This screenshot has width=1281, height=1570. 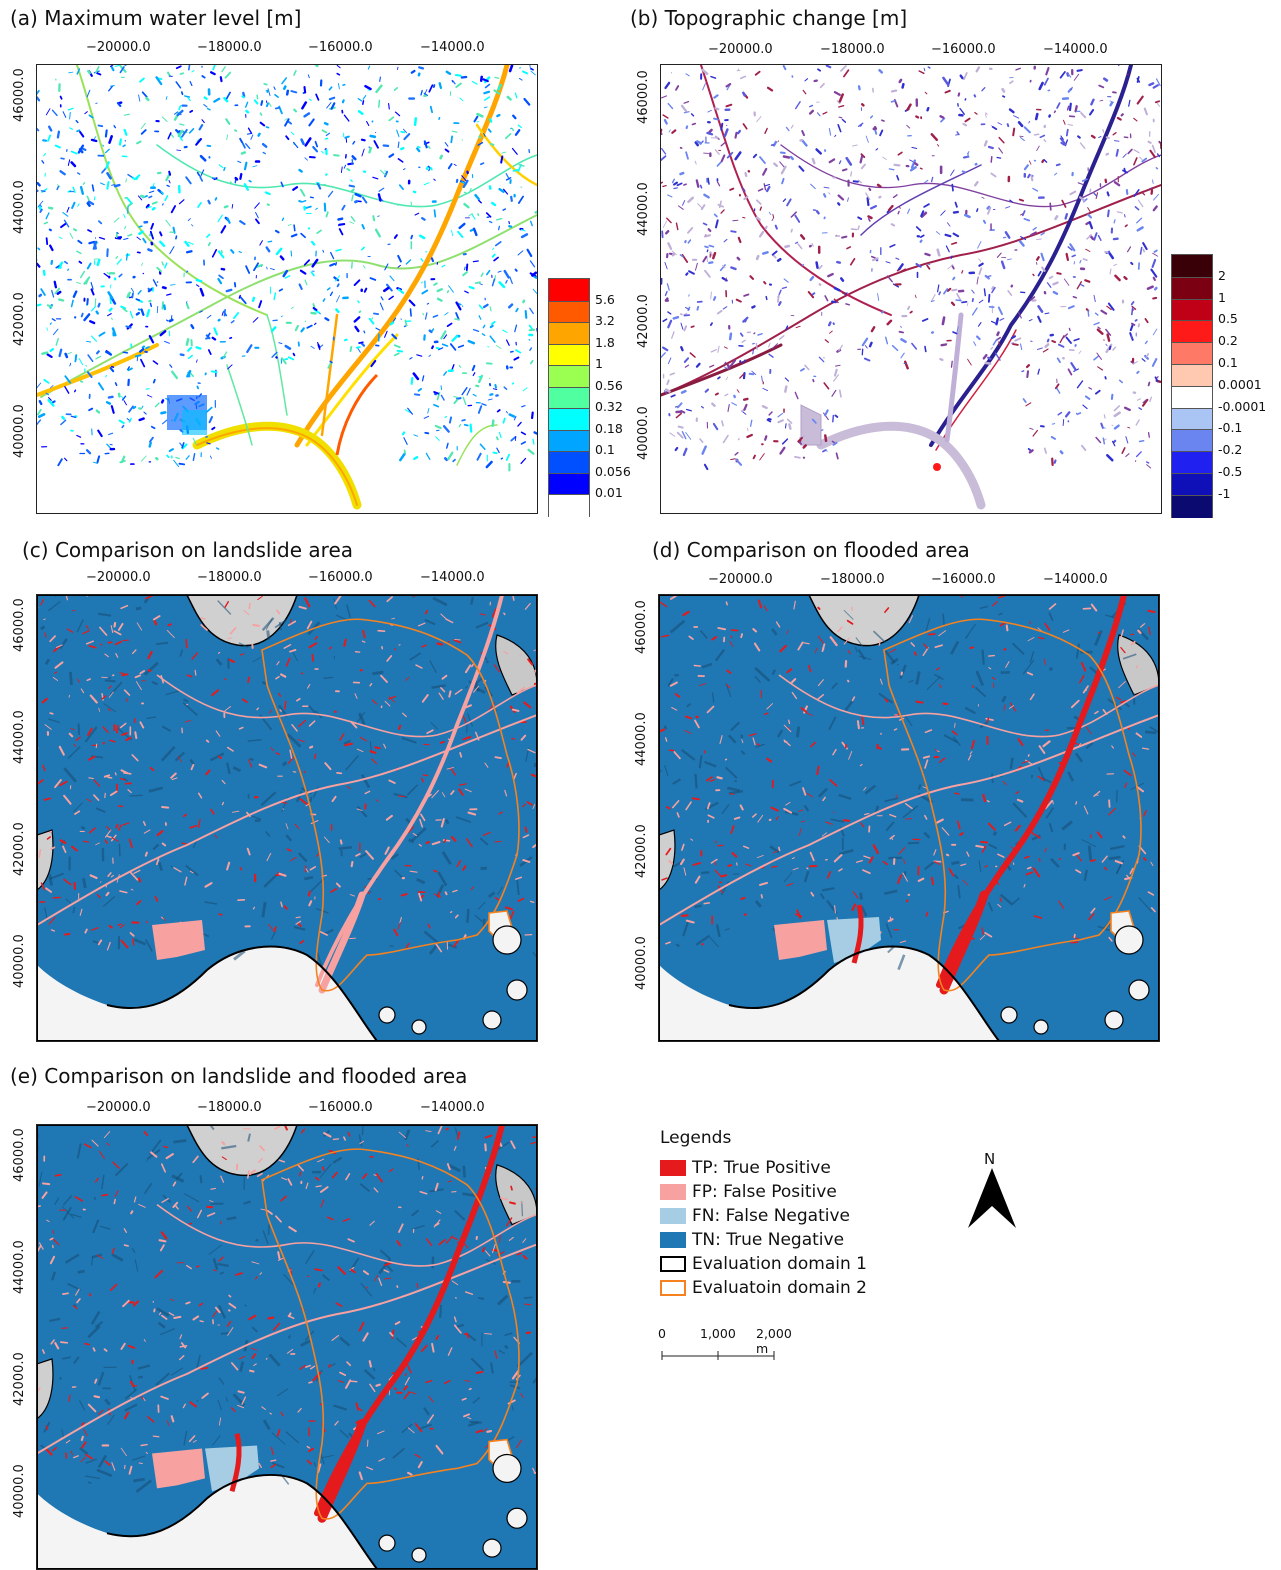 What do you see at coordinates (718, 1333) in the screenshot?
I see `scale-label-1000: 1,000` at bounding box center [718, 1333].